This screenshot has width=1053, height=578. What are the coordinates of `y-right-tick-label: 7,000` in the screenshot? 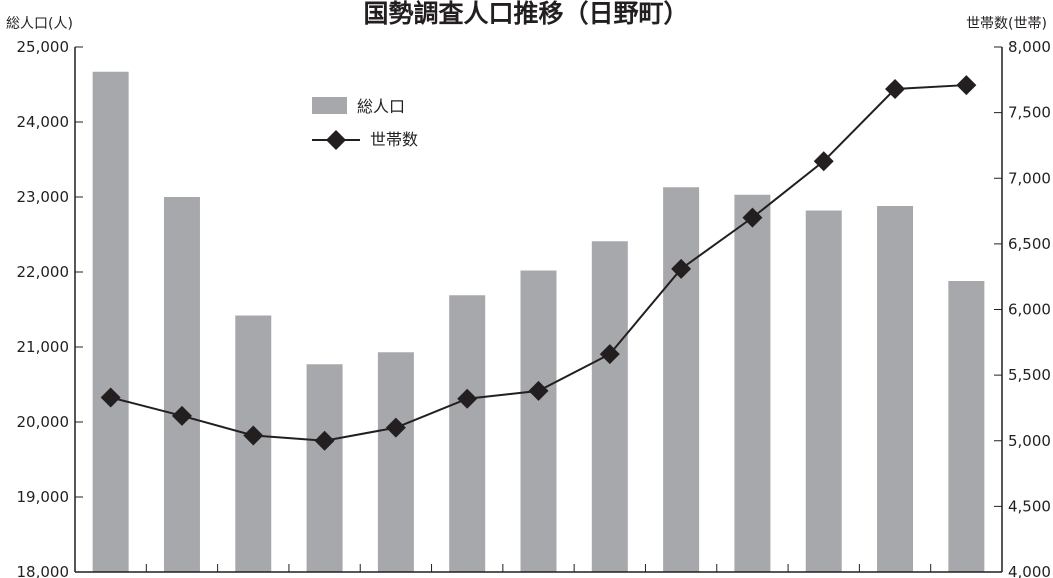 It's located at (1029, 178).